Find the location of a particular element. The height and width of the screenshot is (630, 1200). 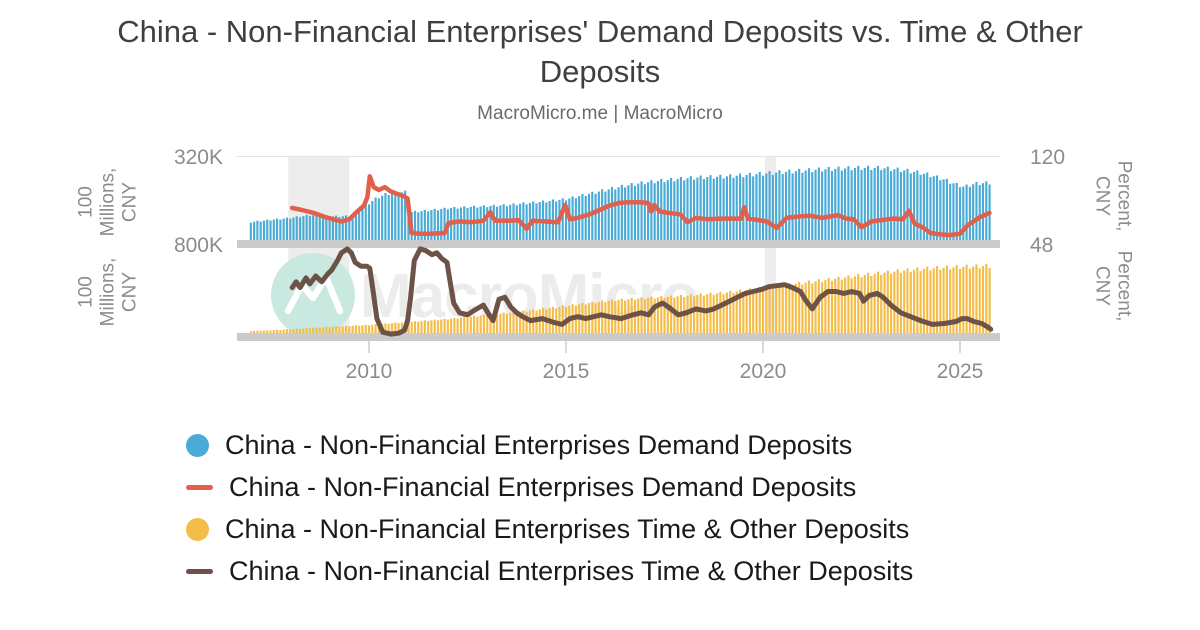

demand-deposits-panel-line is located at coordinates (640, 206).